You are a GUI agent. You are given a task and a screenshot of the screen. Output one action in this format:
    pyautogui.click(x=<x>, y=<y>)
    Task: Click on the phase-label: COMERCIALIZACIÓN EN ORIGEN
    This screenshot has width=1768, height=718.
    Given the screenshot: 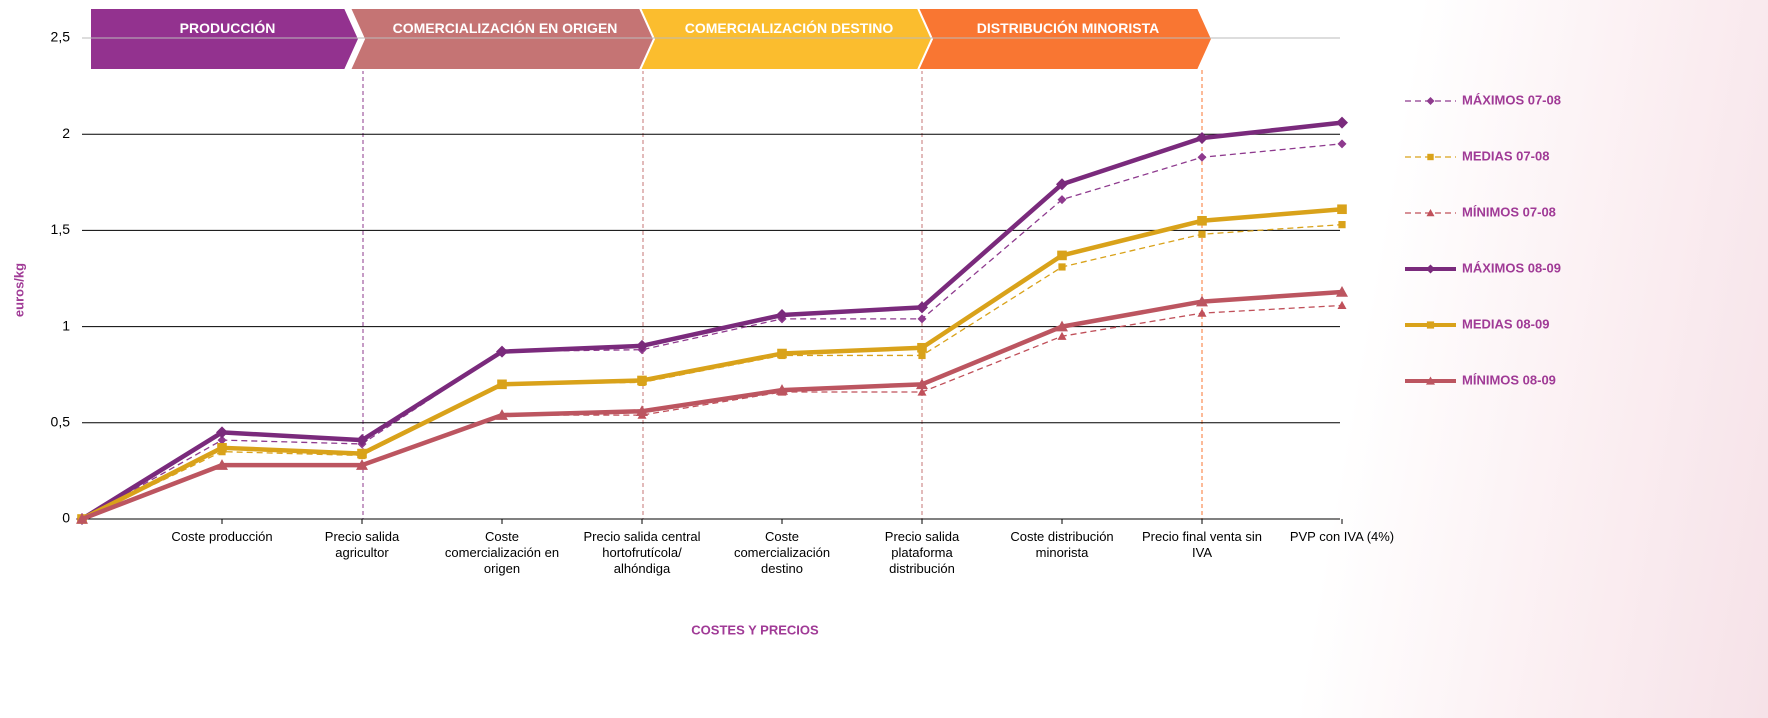 What is the action you would take?
    pyautogui.click(x=505, y=27)
    